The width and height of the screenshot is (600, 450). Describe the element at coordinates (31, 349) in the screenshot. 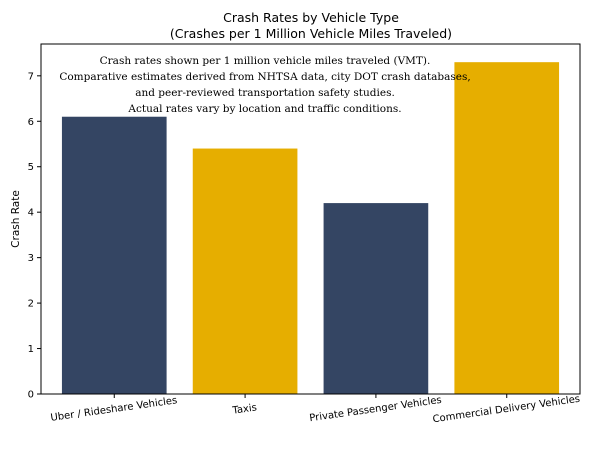

I see `y-tick-label-1: 1` at that location.